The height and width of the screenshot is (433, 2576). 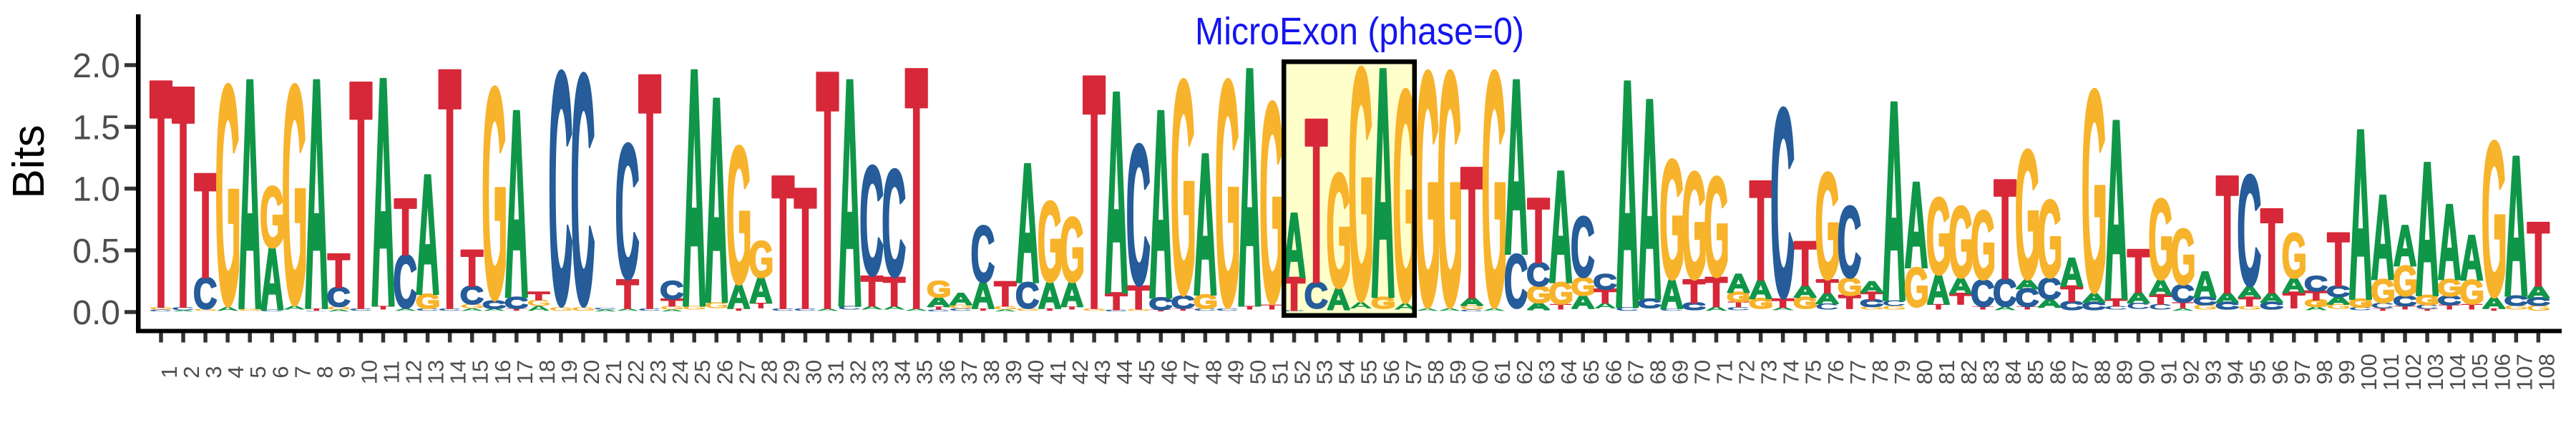 I want to click on svg-text: 33, so click(x=880, y=372).